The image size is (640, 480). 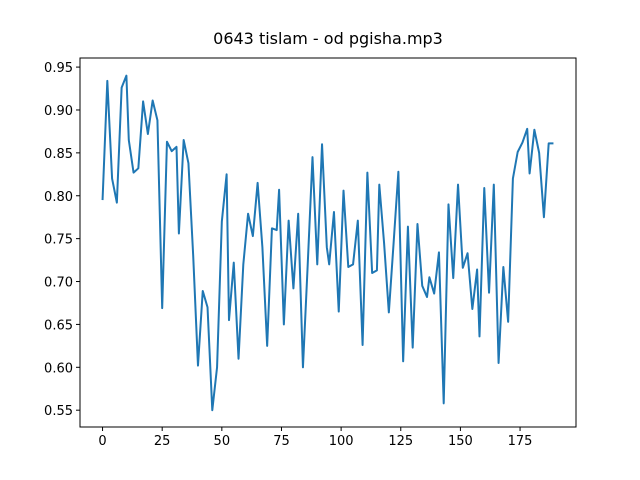 I want to click on x-tick-label: 25, so click(x=162, y=441).